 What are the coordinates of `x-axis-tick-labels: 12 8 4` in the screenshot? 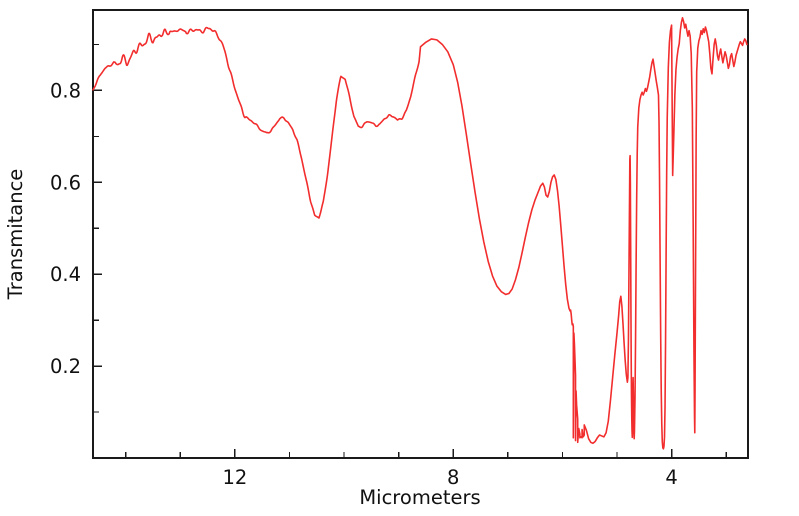 It's located at (450, 477).